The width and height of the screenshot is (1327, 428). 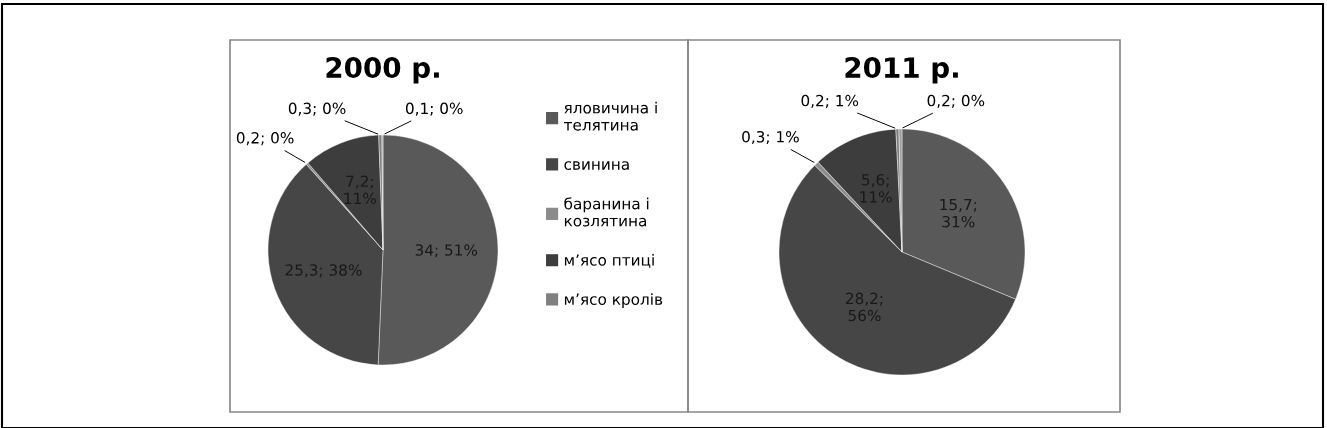 I want to click on data-label: 15,7; 31%, so click(x=958, y=213).